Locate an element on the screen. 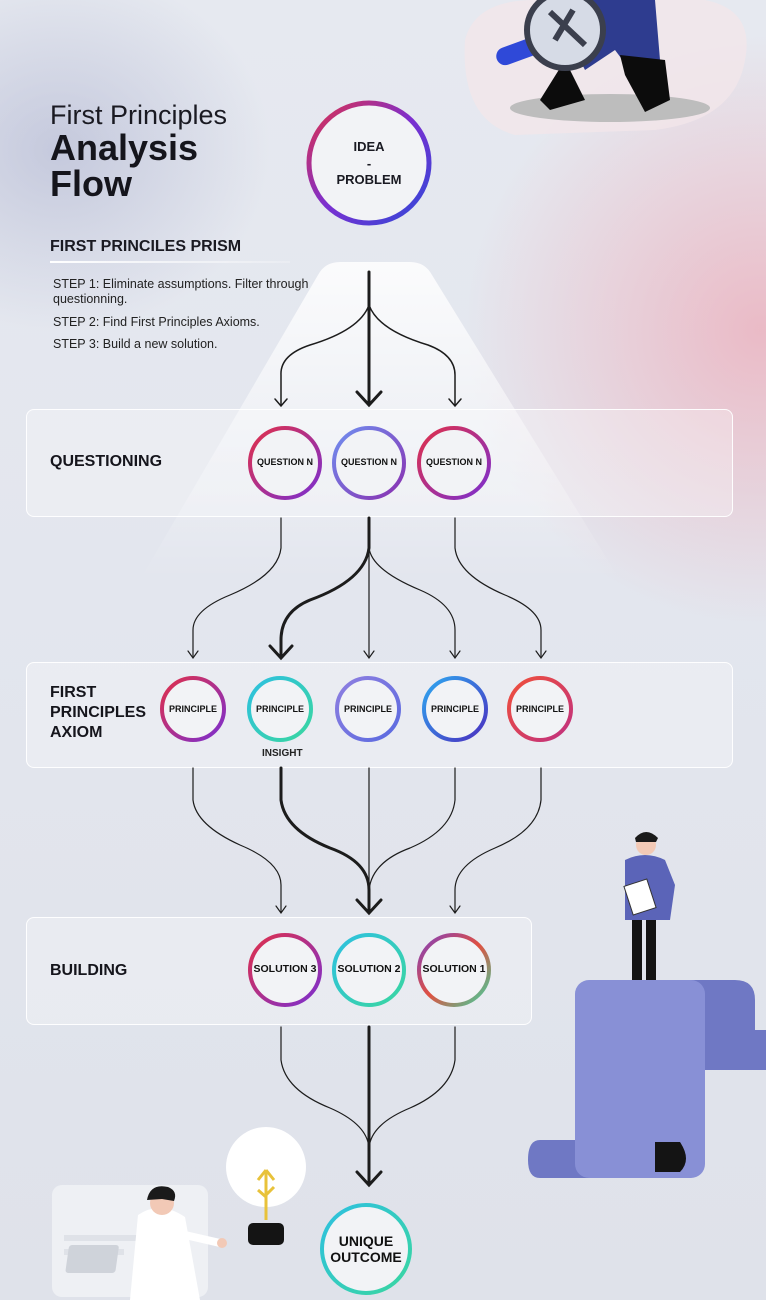  principle-node-5: PRINCIPLE is located at coordinates (539, 709).